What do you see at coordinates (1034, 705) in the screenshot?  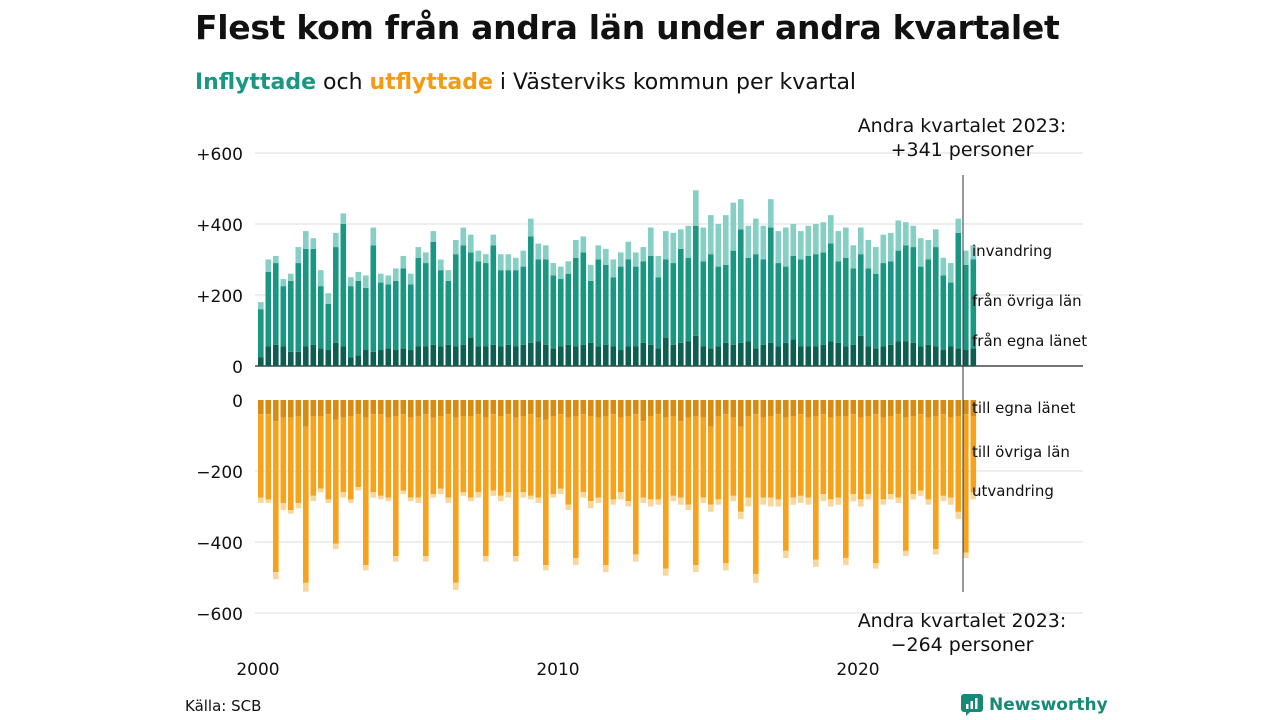 I see `brand-logo: Newsworthy` at bounding box center [1034, 705].